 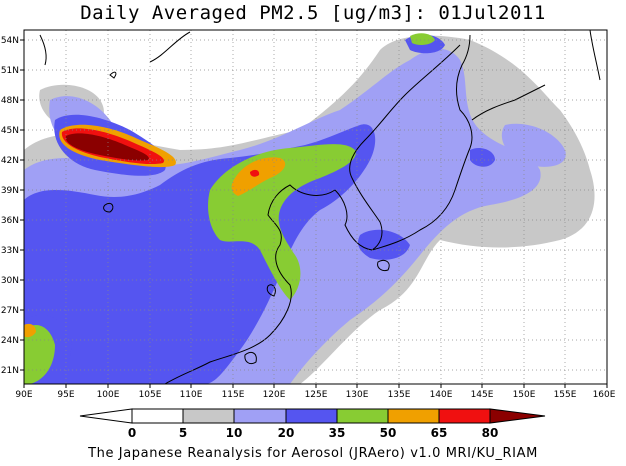 What do you see at coordinates (10, 311) in the screenshot?
I see `lat-label: 27N` at bounding box center [10, 311].